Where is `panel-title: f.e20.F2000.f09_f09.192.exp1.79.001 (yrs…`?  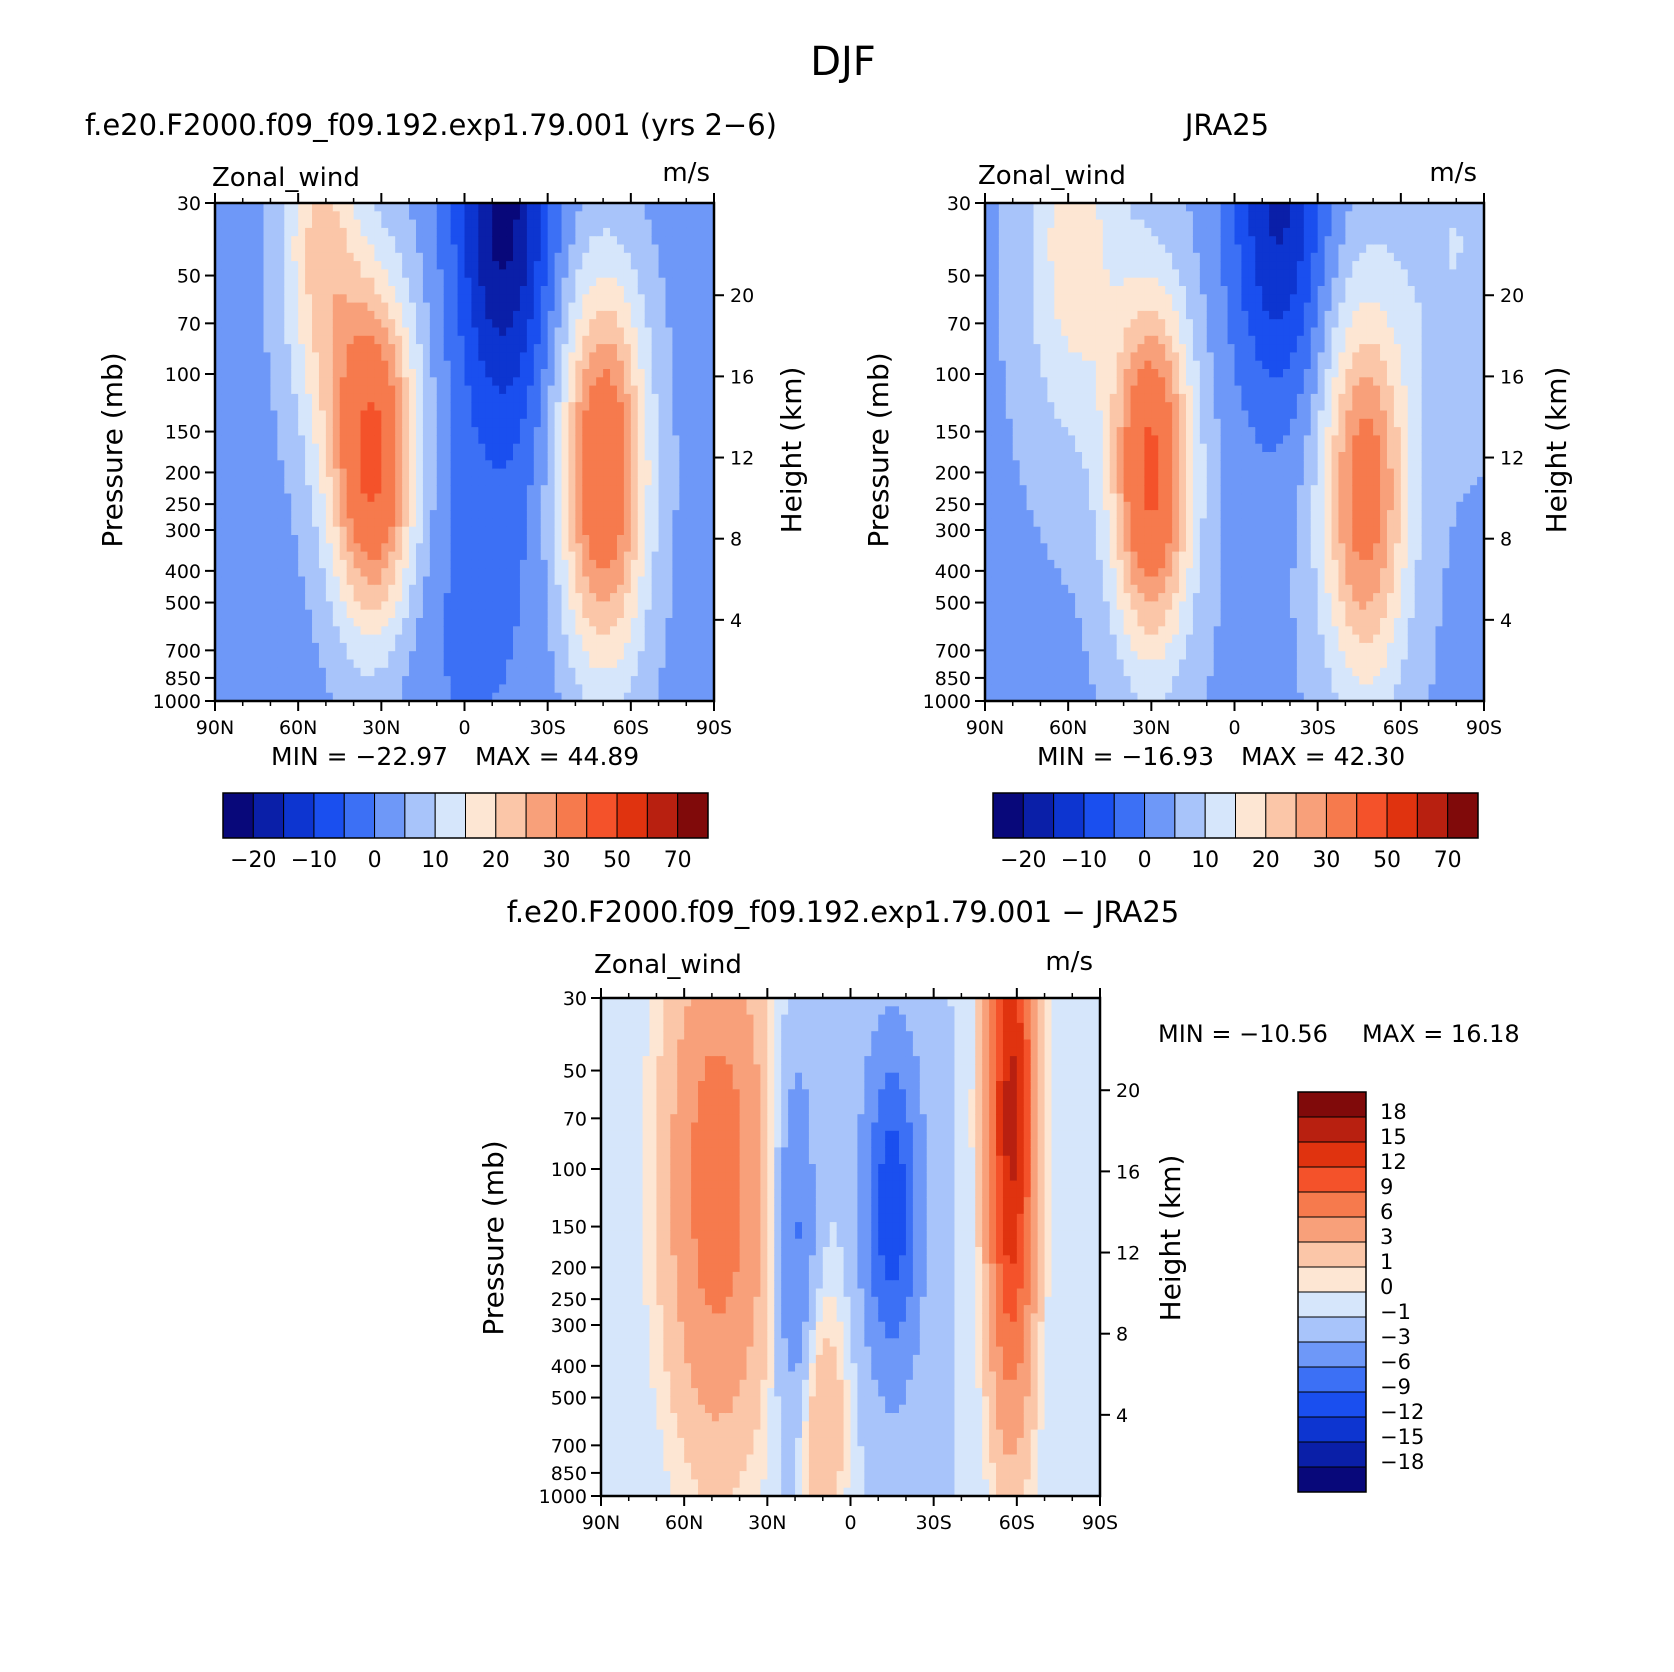 panel-title: f.e20.F2000.f09_f09.192.exp1.79.001 (yrs… is located at coordinates (431, 125).